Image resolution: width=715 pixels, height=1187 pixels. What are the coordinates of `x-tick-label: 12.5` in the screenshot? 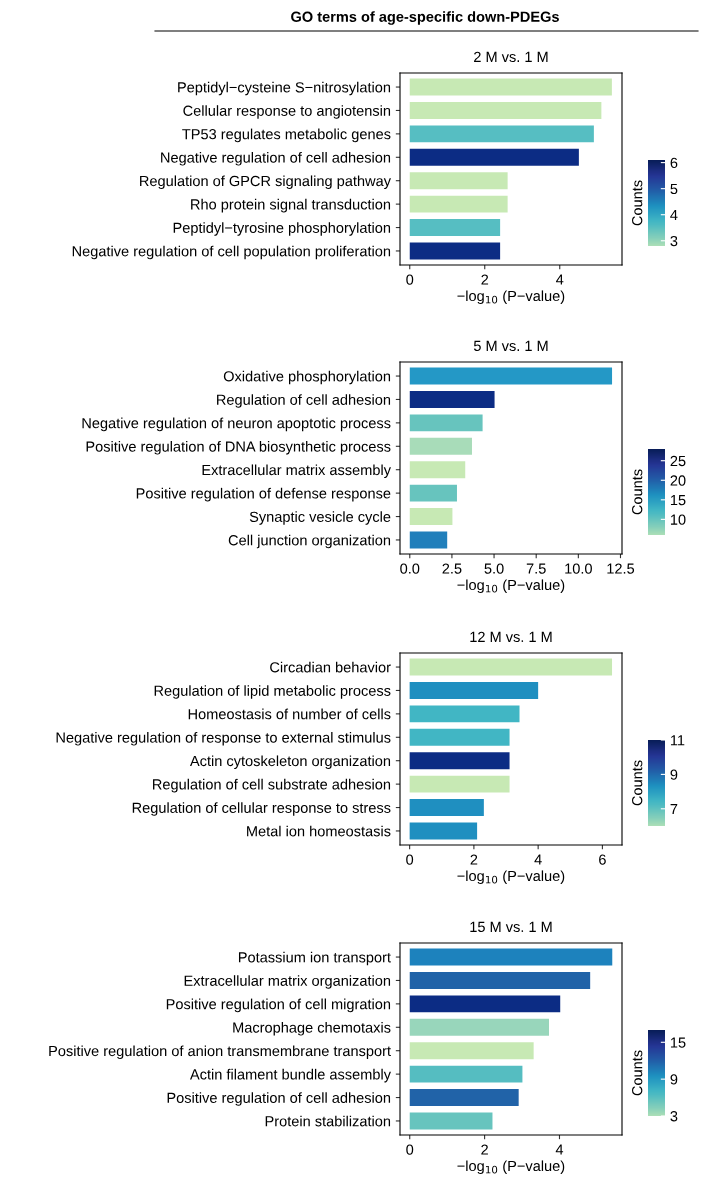 It's located at (621, 568).